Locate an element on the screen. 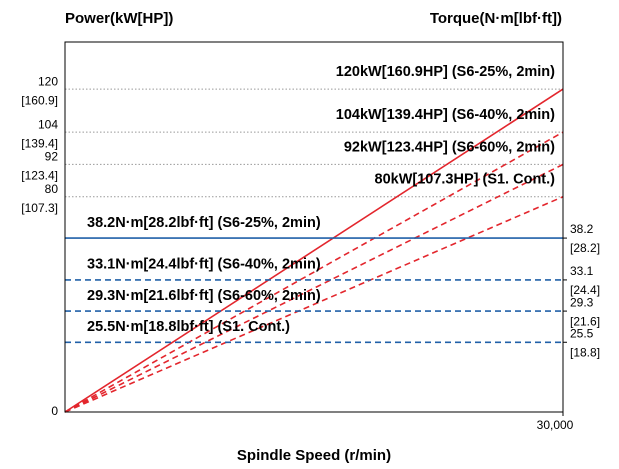 The image size is (619, 469). y2-tick-sublabel: [24.4] is located at coordinates (585, 290).